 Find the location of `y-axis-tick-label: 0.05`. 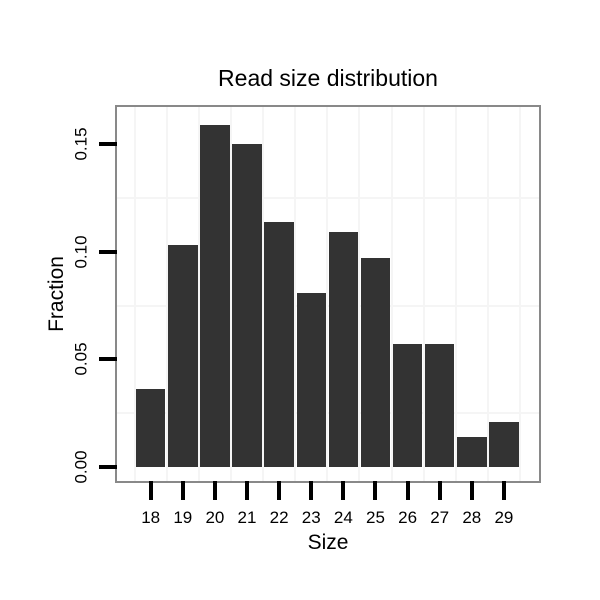

y-axis-tick-label: 0.05 is located at coordinates (82, 359).